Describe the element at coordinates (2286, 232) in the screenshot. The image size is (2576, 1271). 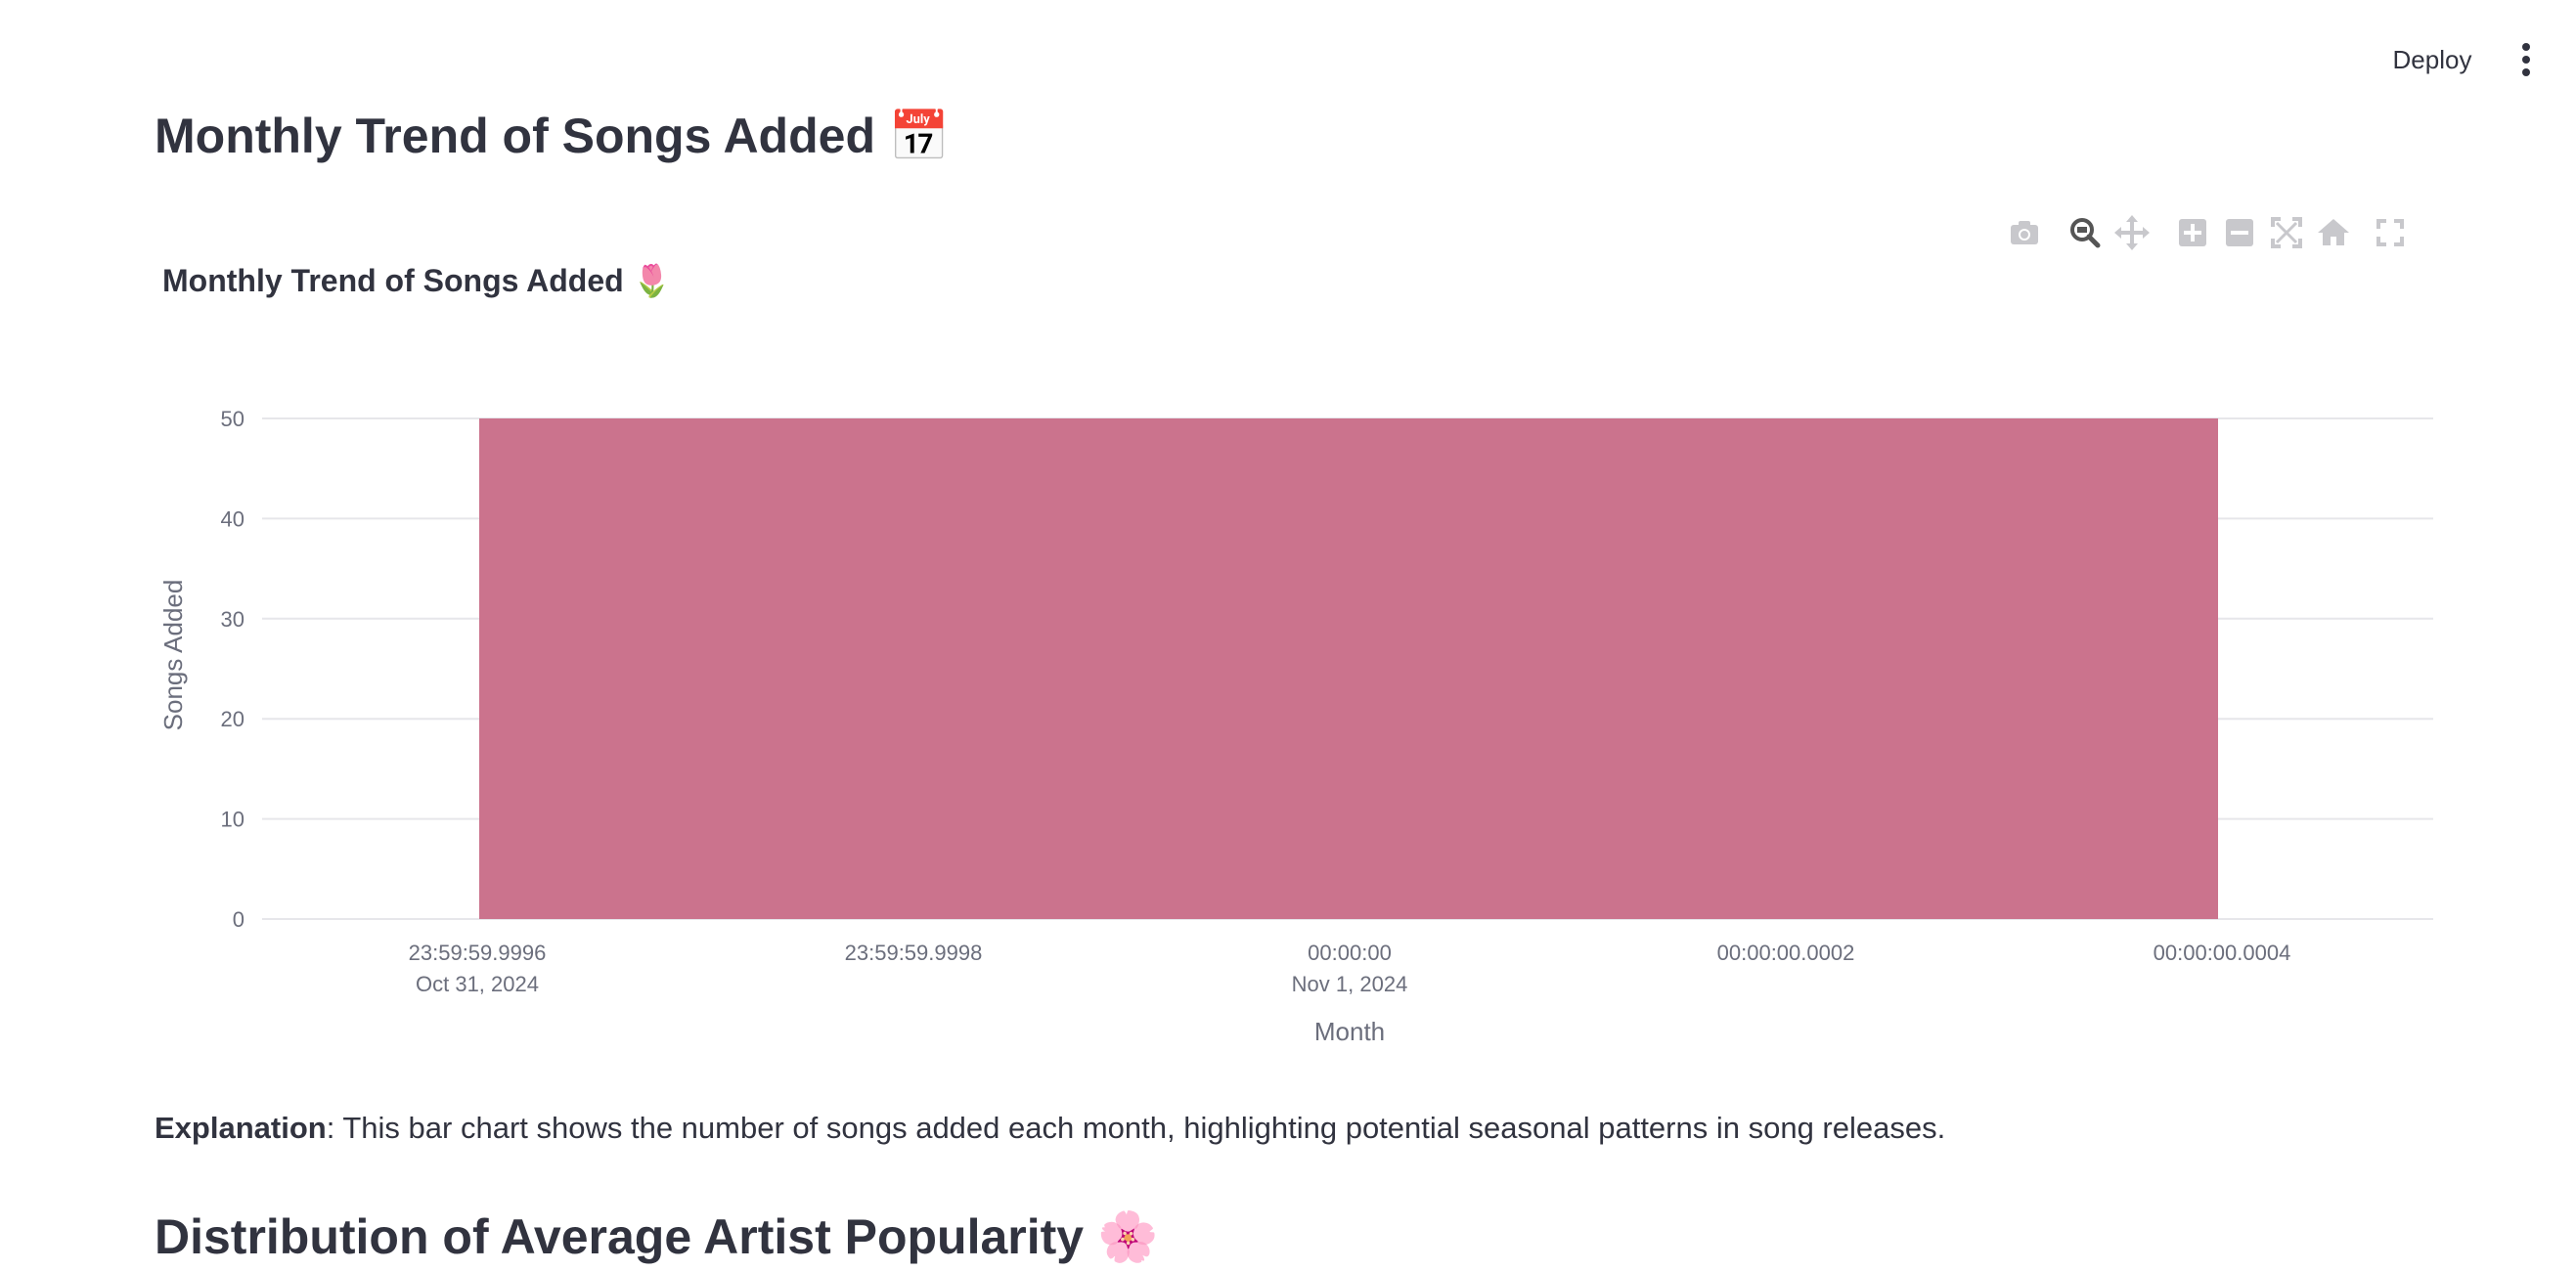
I see `autoscale-icon` at that location.